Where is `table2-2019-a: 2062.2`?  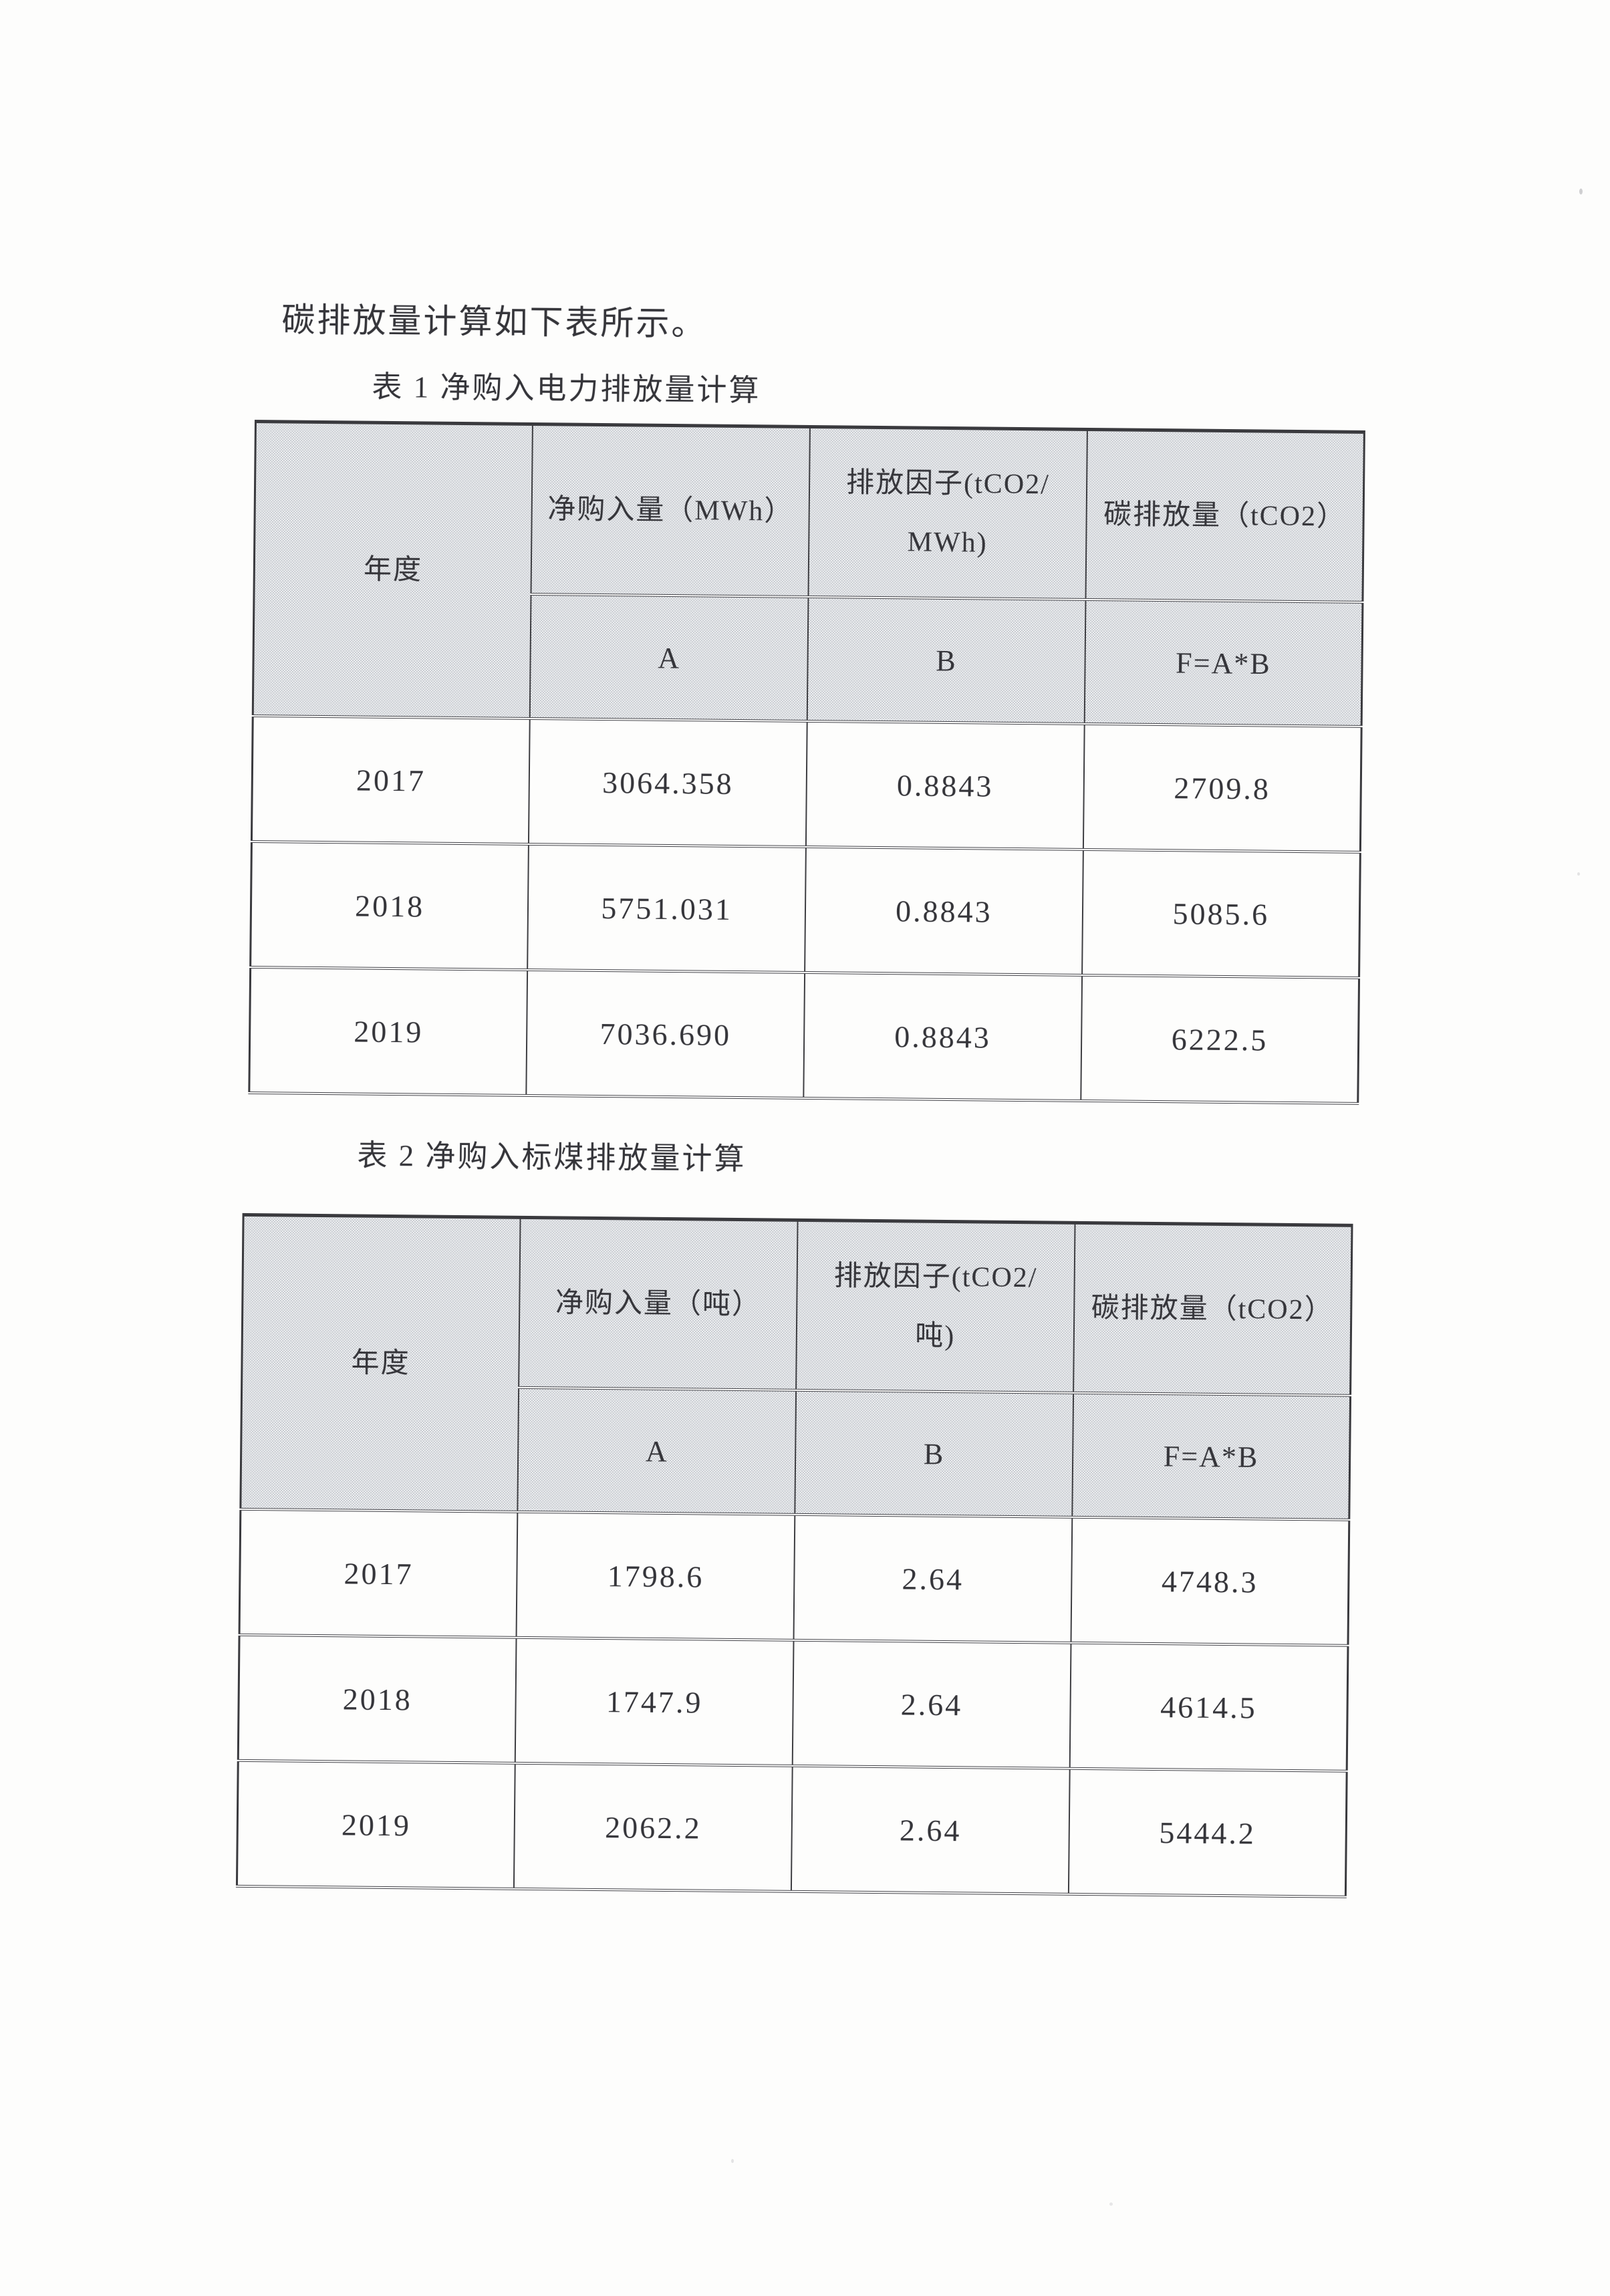 table2-2019-a: 2062.2 is located at coordinates (653, 1827).